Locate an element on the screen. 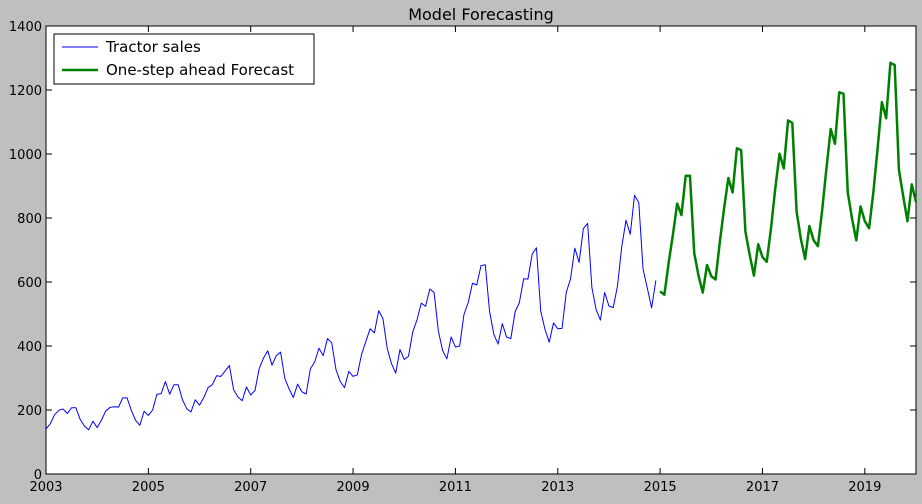  y-tick-label: 200 is located at coordinates (29, 411).